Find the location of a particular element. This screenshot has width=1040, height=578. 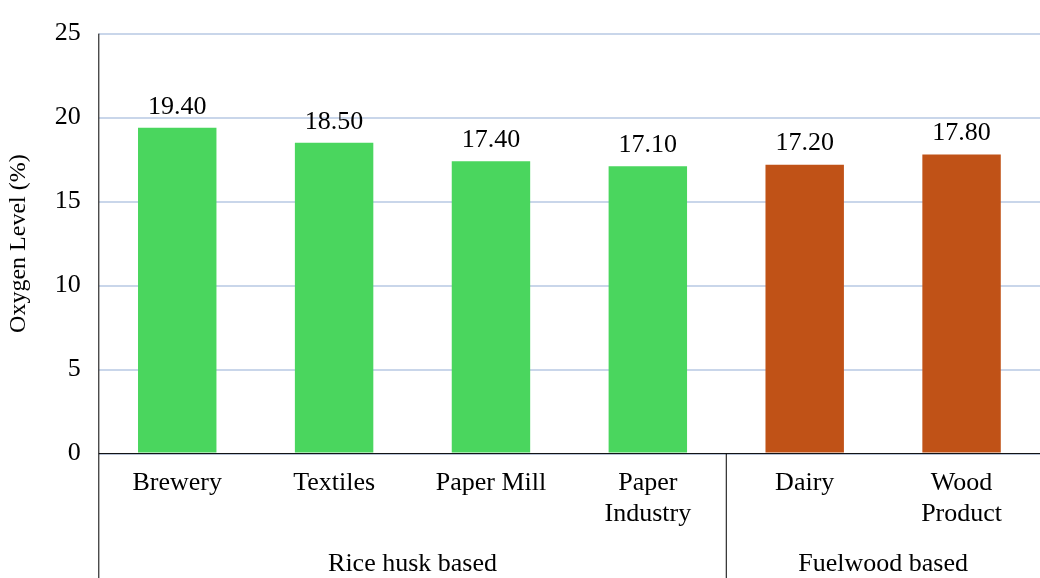

text: Fuelwood based is located at coordinates (883, 562).